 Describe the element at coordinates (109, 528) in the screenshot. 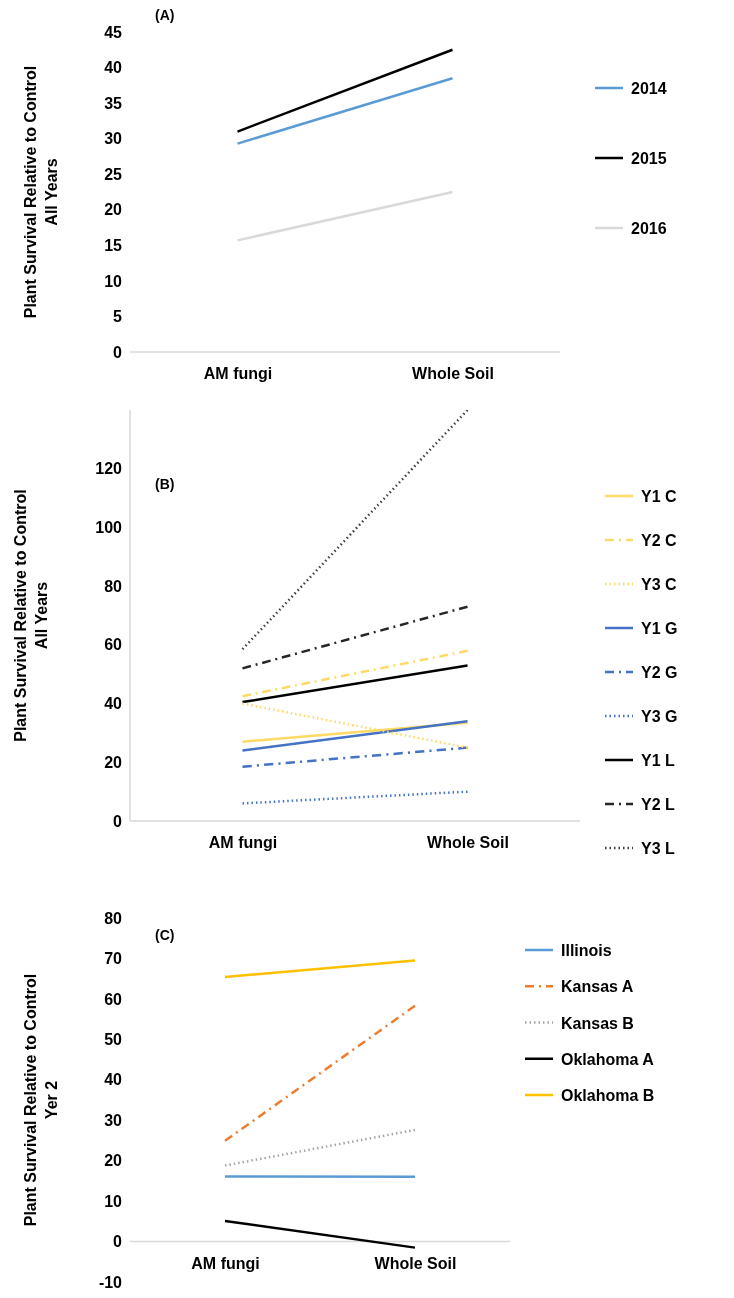

I see `y-tick-label: 100` at that location.